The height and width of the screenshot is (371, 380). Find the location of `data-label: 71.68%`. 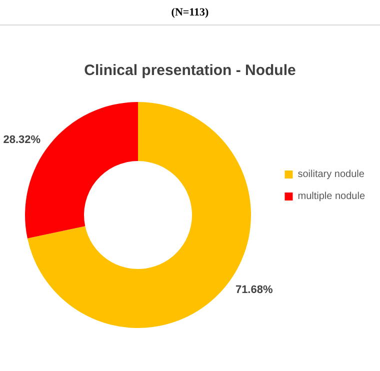

data-label: 71.68% is located at coordinates (254, 290).